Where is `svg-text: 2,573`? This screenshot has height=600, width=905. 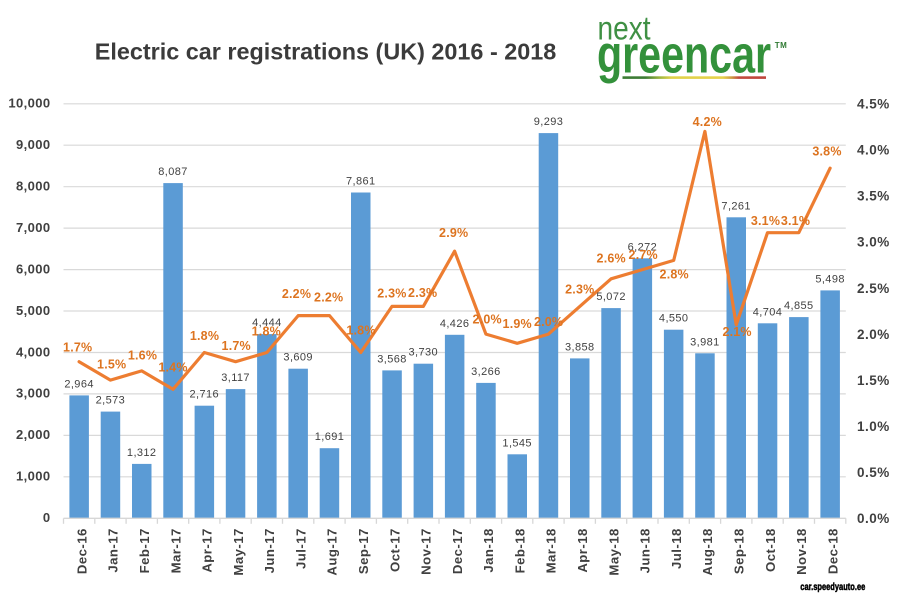
svg-text: 2,573 is located at coordinates (111, 401).